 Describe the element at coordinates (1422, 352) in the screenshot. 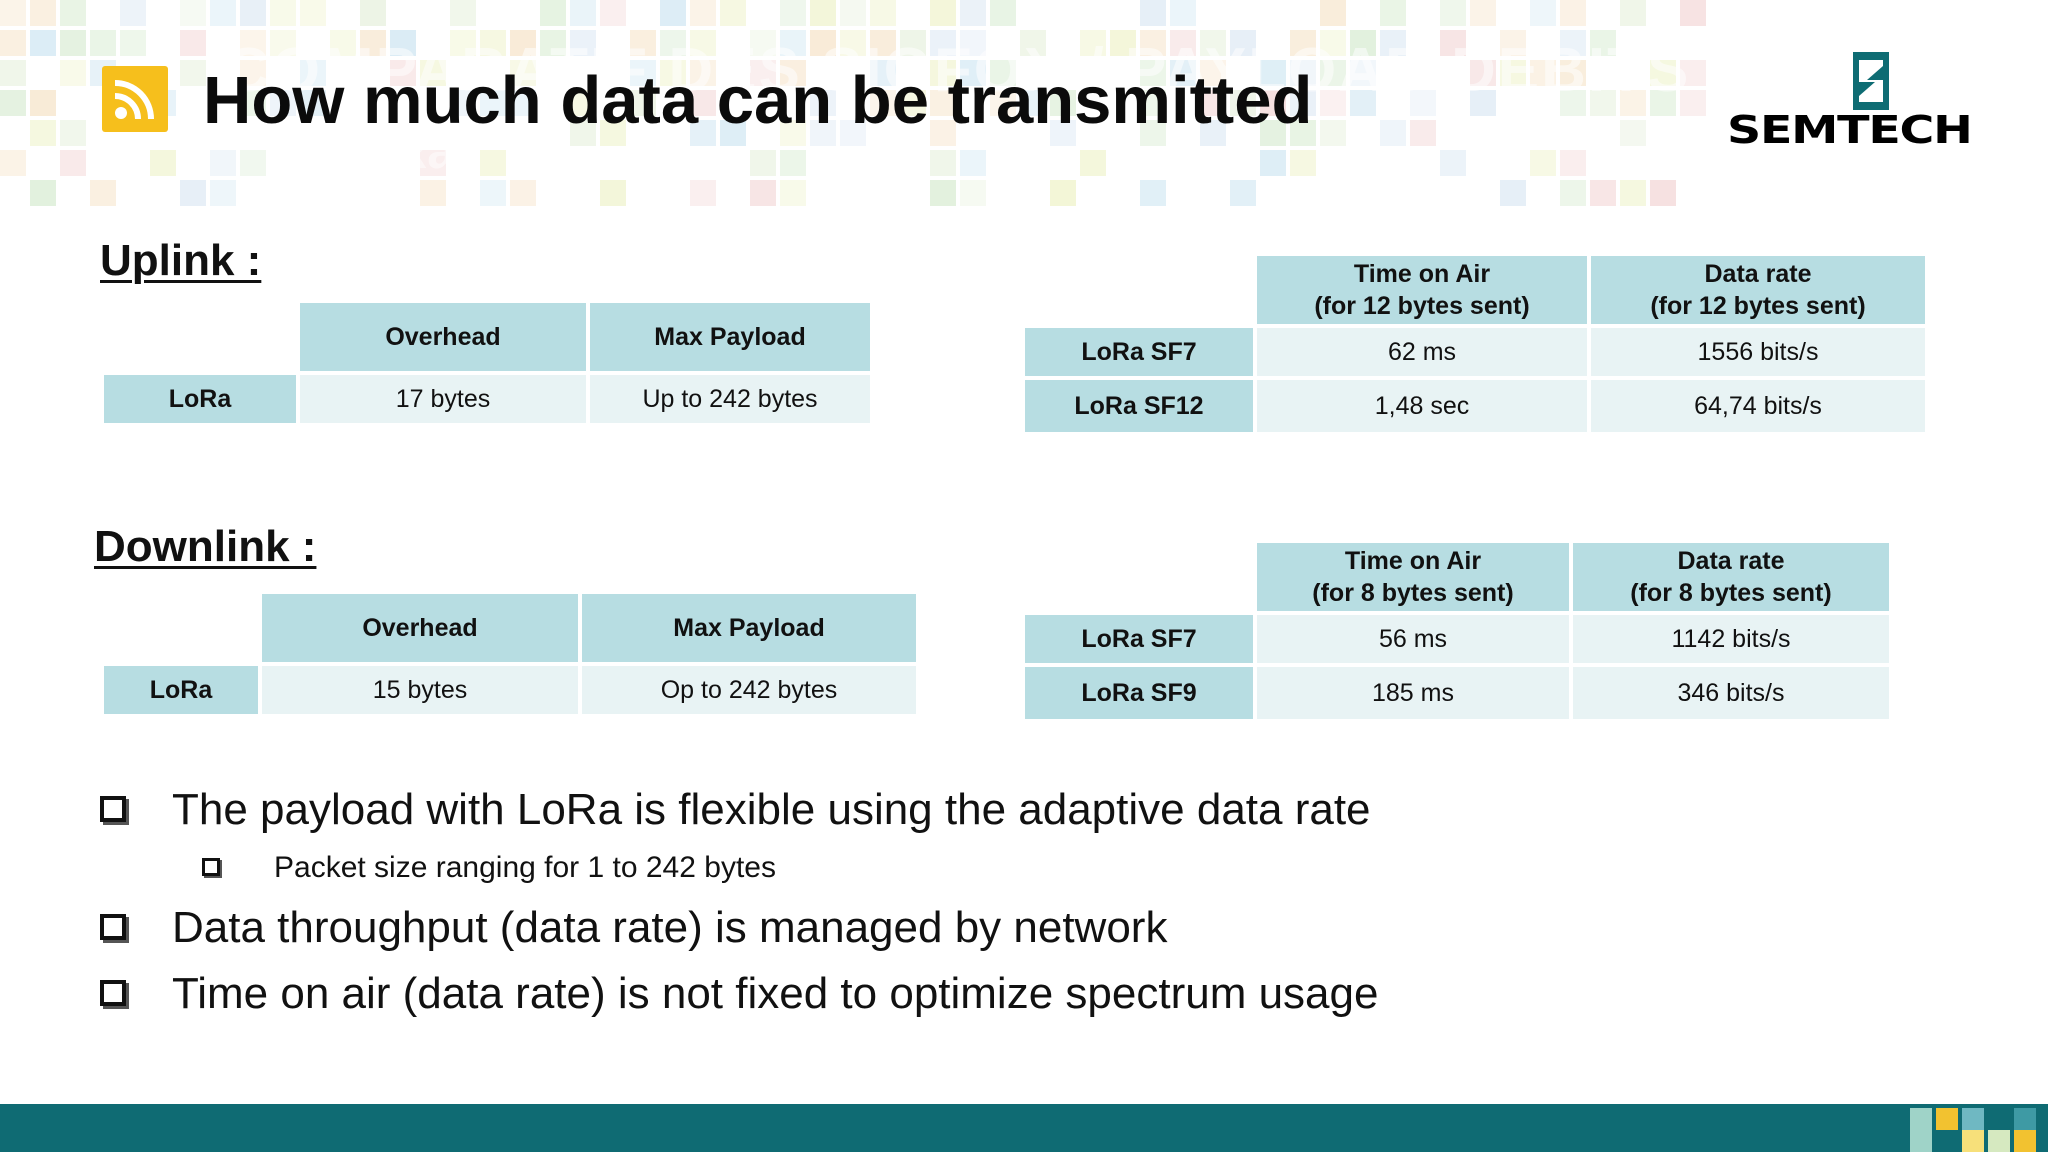

I see `table-cell: 62 ms` at that location.